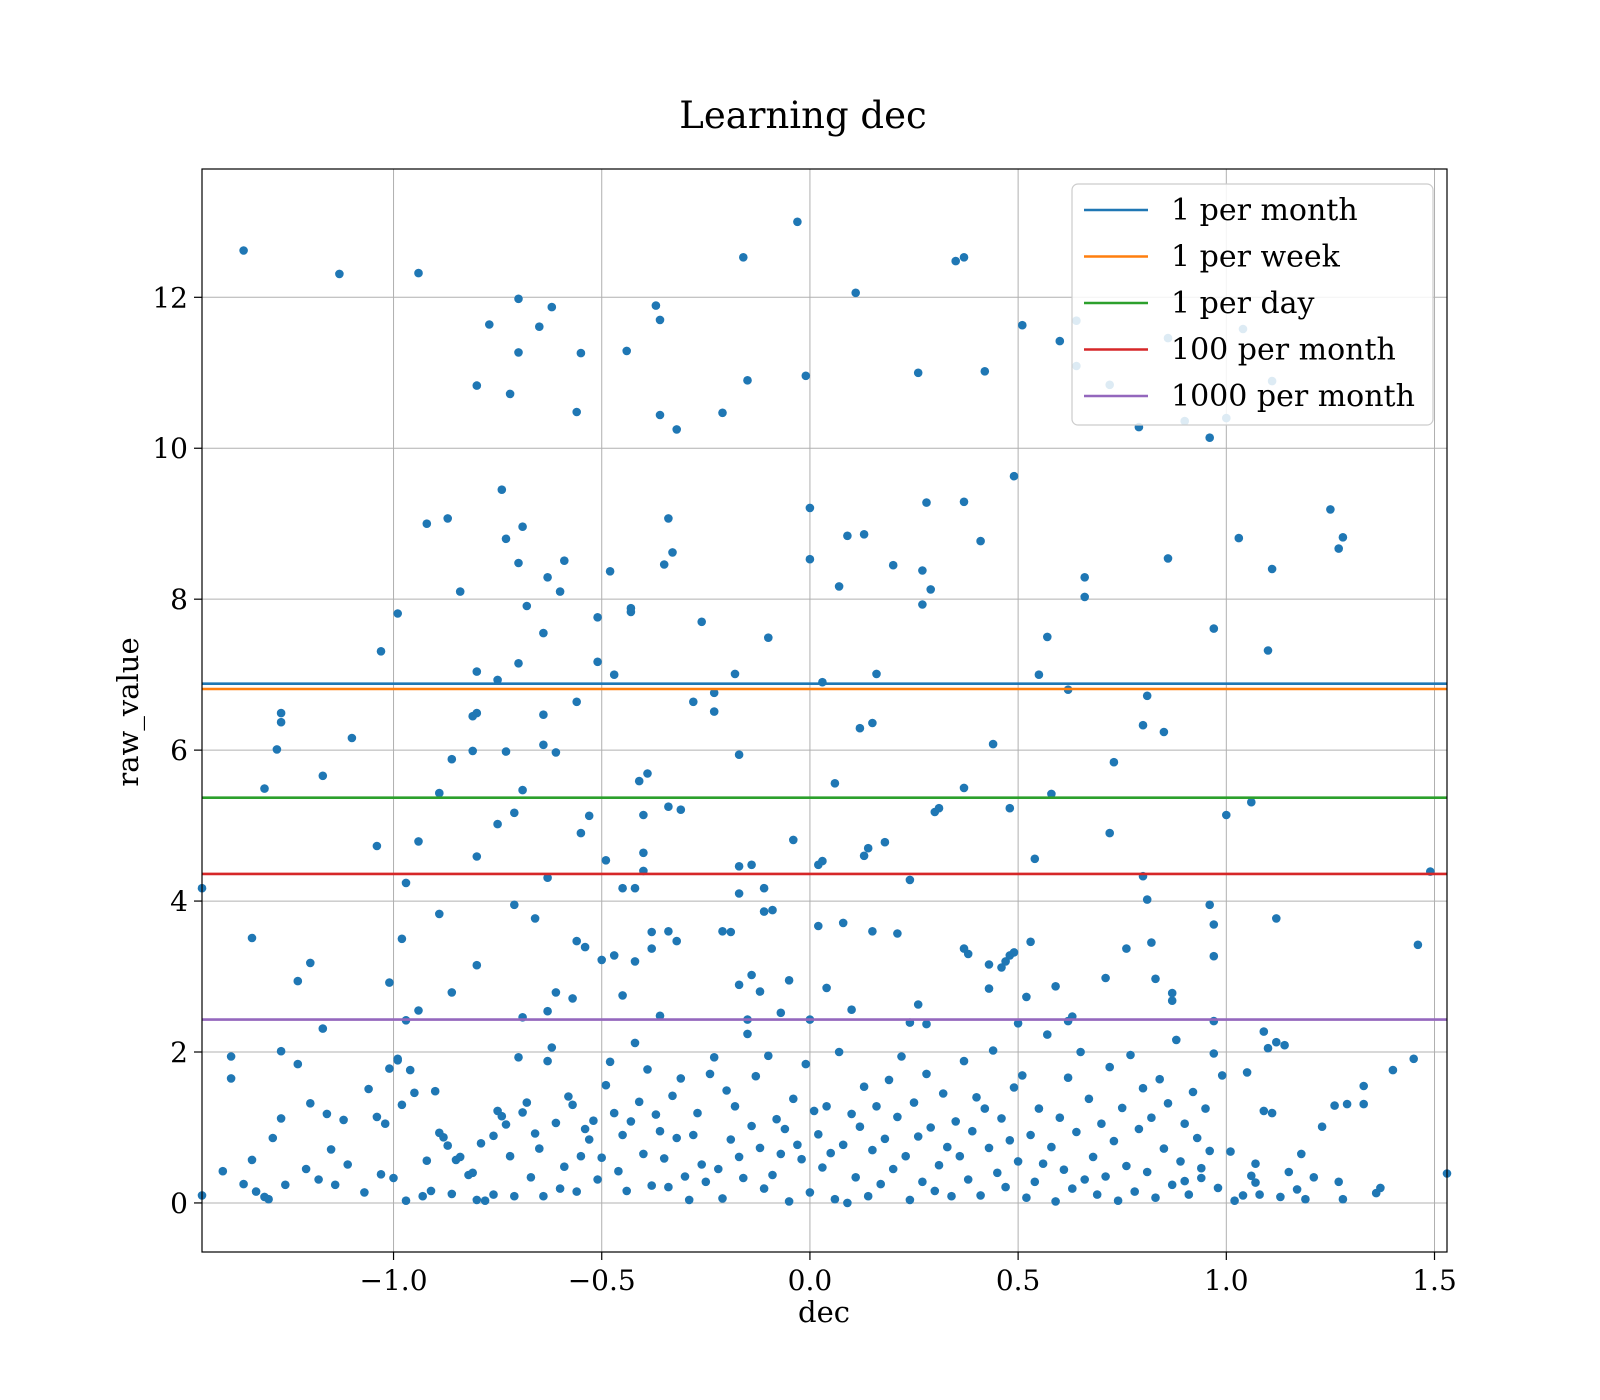  I want to click on legend-item: 1000 per month, so click(1249, 396).